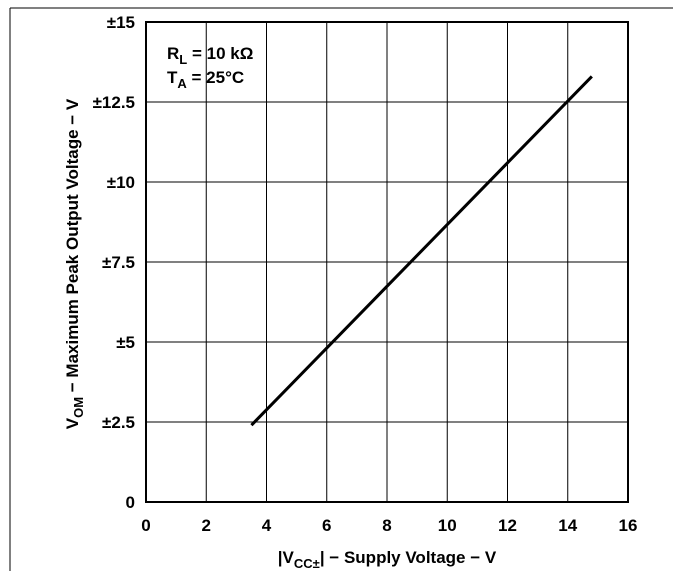 The height and width of the screenshot is (571, 673). Describe the element at coordinates (447, 525) in the screenshot. I see `x-tick-label: 10` at that location.